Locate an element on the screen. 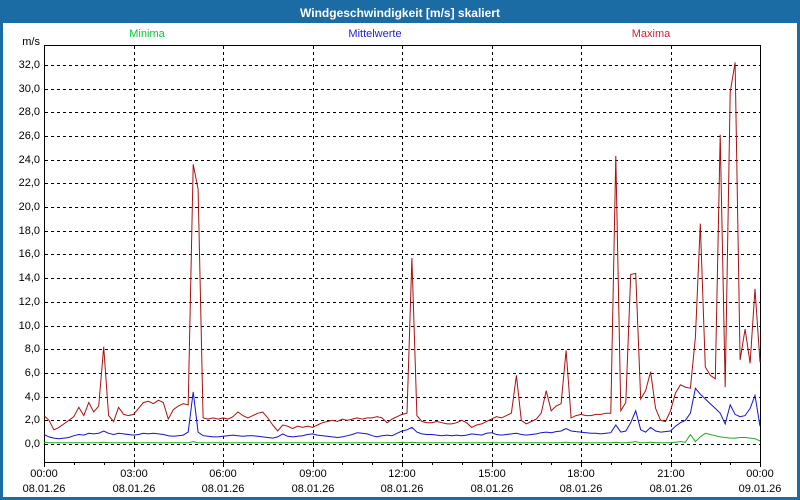 The height and width of the screenshot is (500, 800). y-tick-label: 8,0 is located at coordinates (32, 349).